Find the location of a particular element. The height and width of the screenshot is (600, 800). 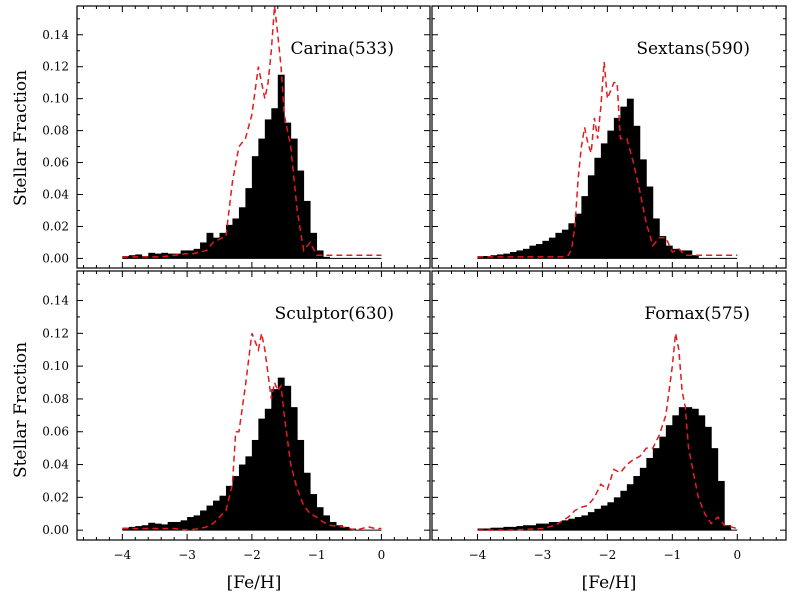

y-tick-label: 0.00 is located at coordinates (55, 530).